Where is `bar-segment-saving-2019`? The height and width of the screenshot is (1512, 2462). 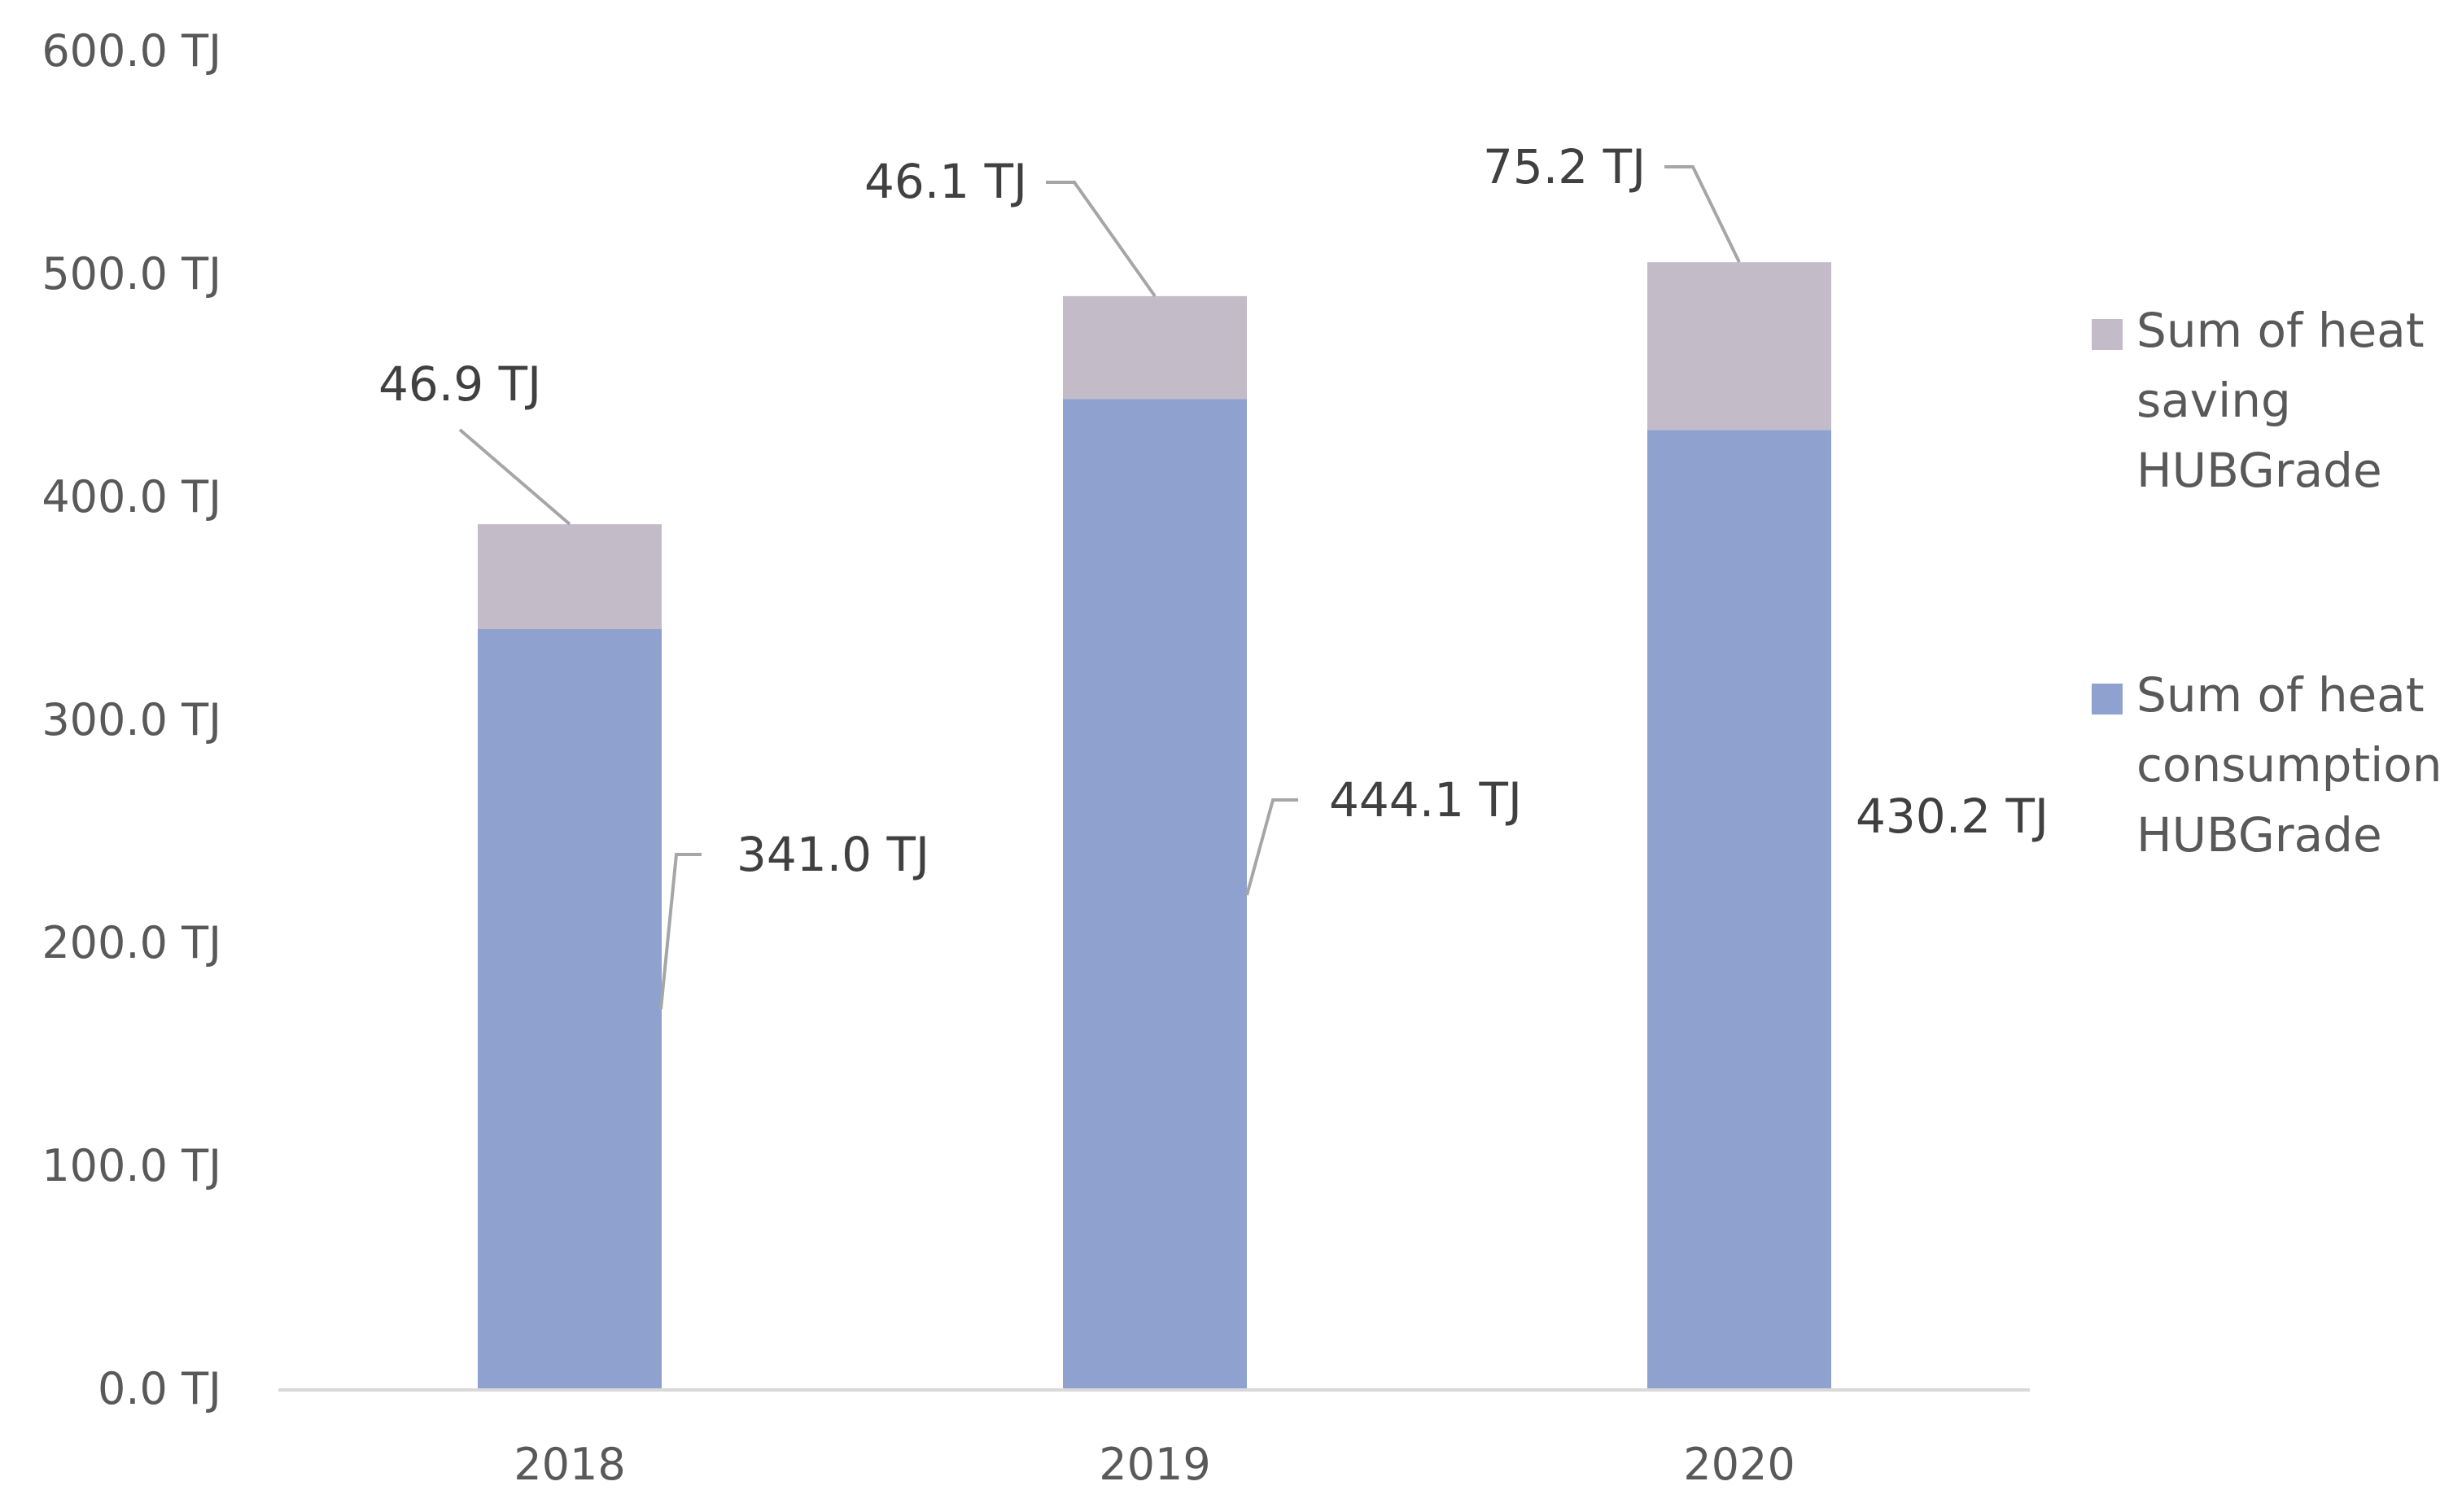 bar-segment-saving-2019 is located at coordinates (1155, 347).